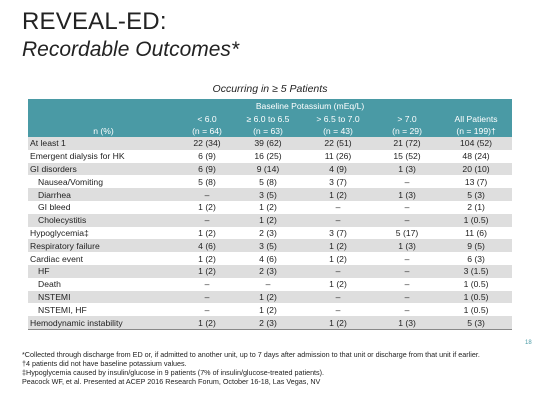  I want to click on row-label: Hemodynamic instability, so click(104, 323).